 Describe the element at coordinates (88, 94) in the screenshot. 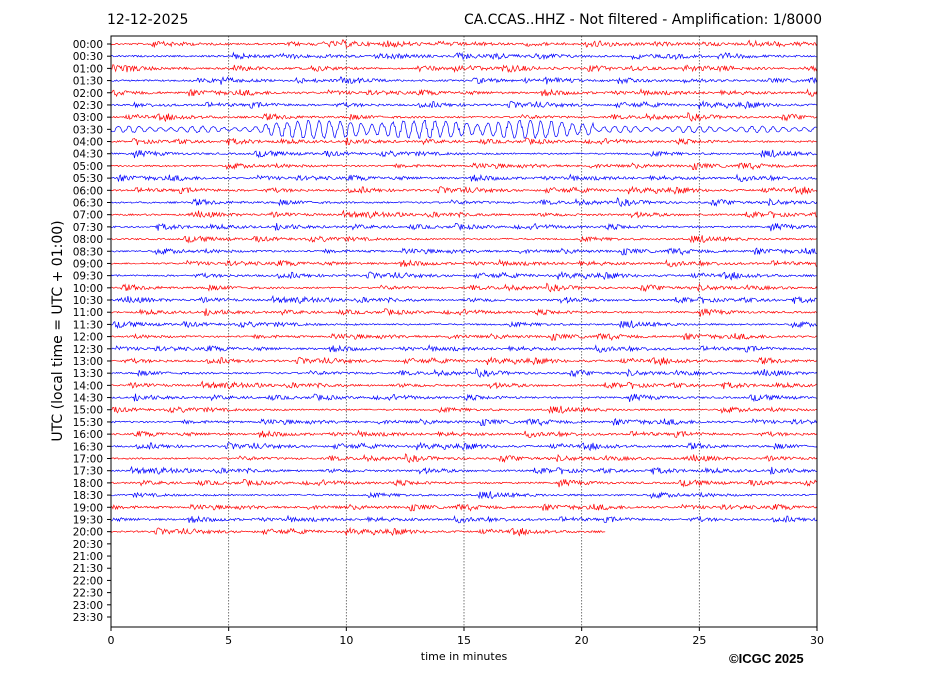

I see `y-tick-label: 02:00` at that location.